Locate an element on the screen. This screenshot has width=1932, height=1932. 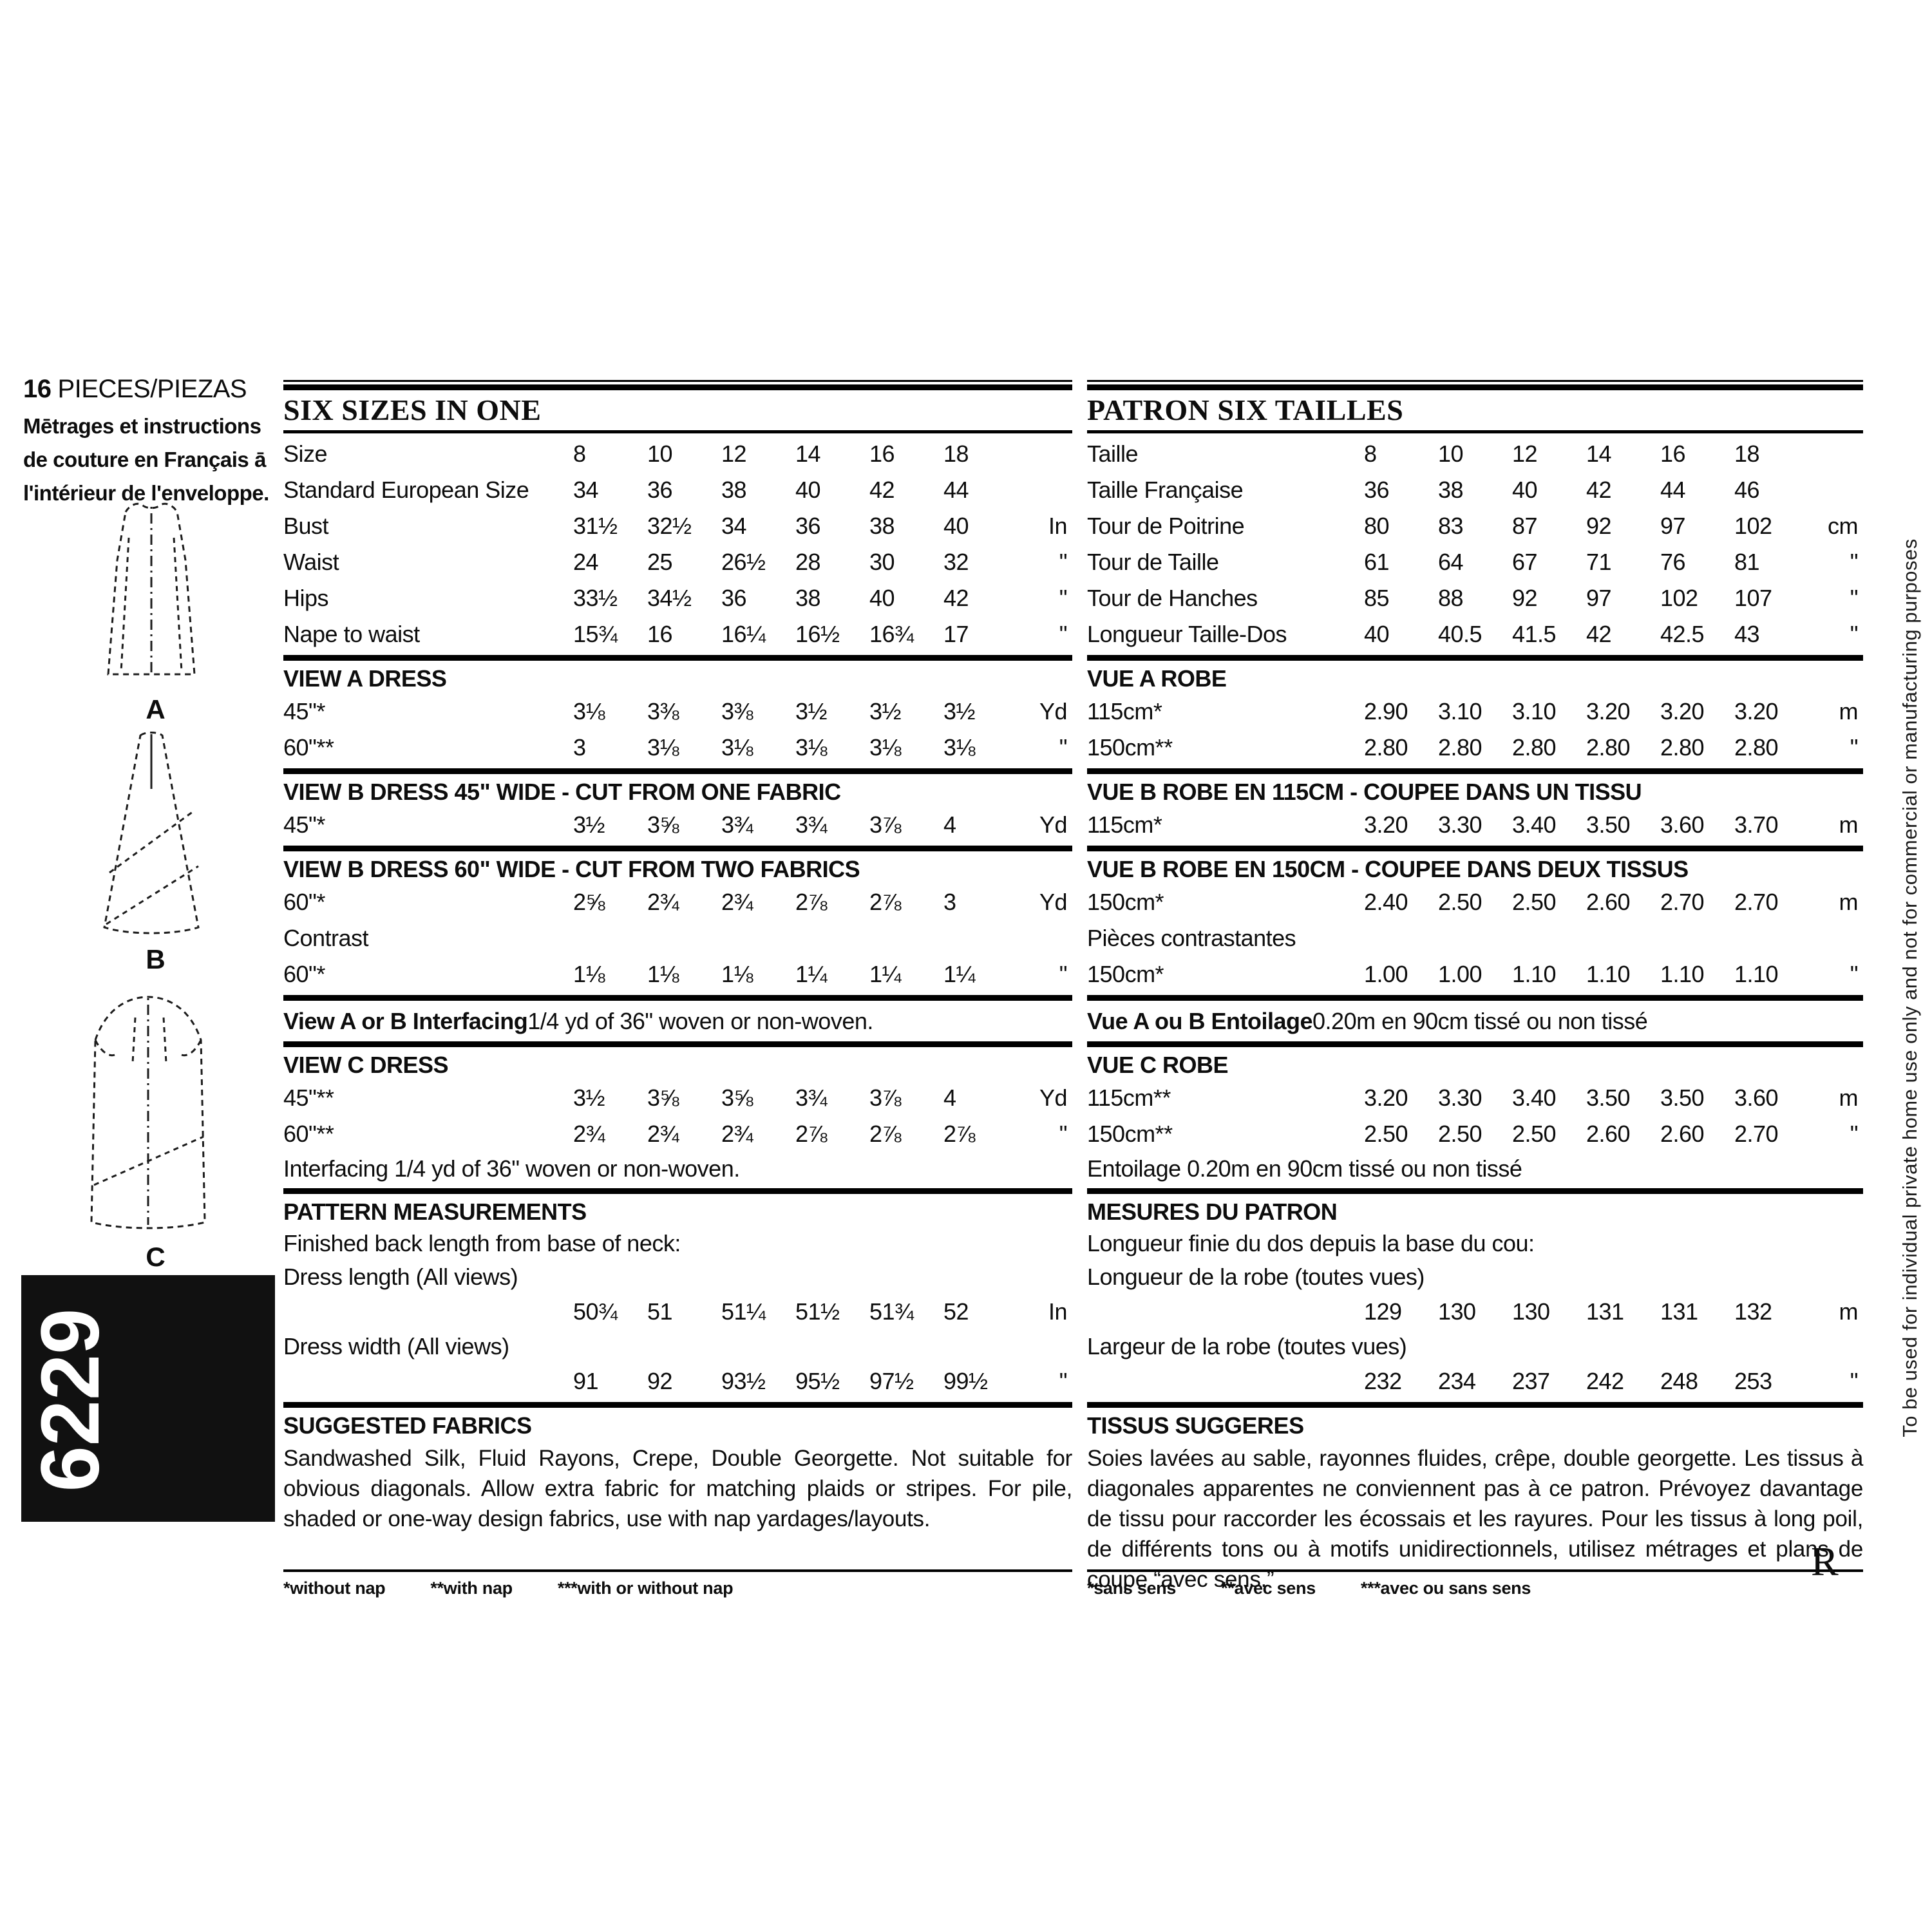
table-row: Tour de Hanches 85 88 92 97 102 107 " is located at coordinates (1475, 598).